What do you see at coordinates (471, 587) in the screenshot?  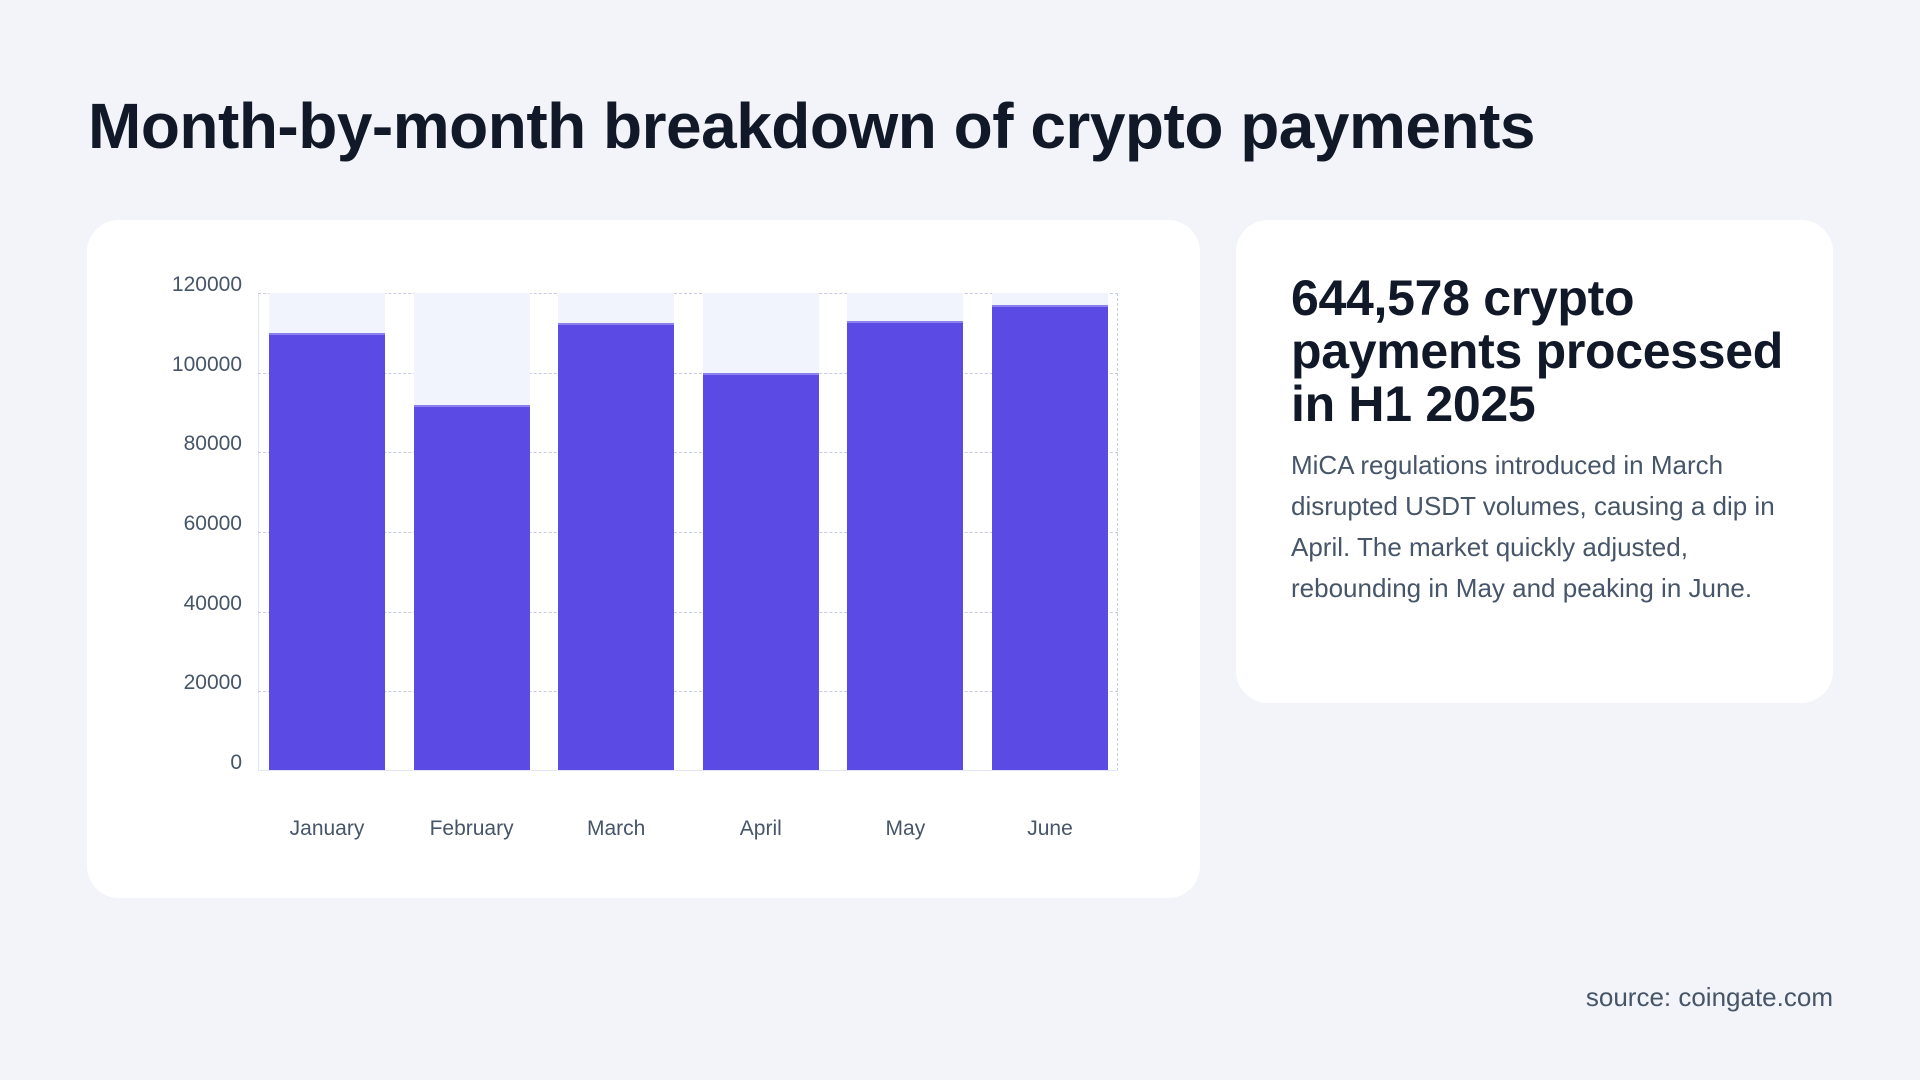 I see `bar-february` at bounding box center [471, 587].